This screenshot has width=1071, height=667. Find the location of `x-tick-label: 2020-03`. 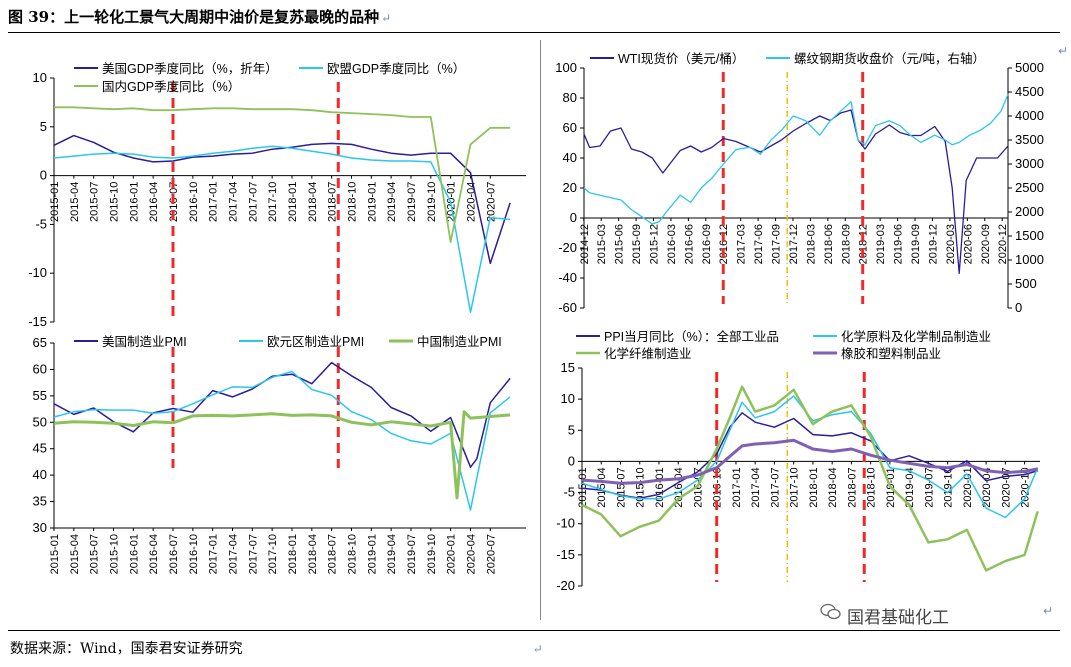

x-tick-label: 2020-03 is located at coordinates (951, 244).